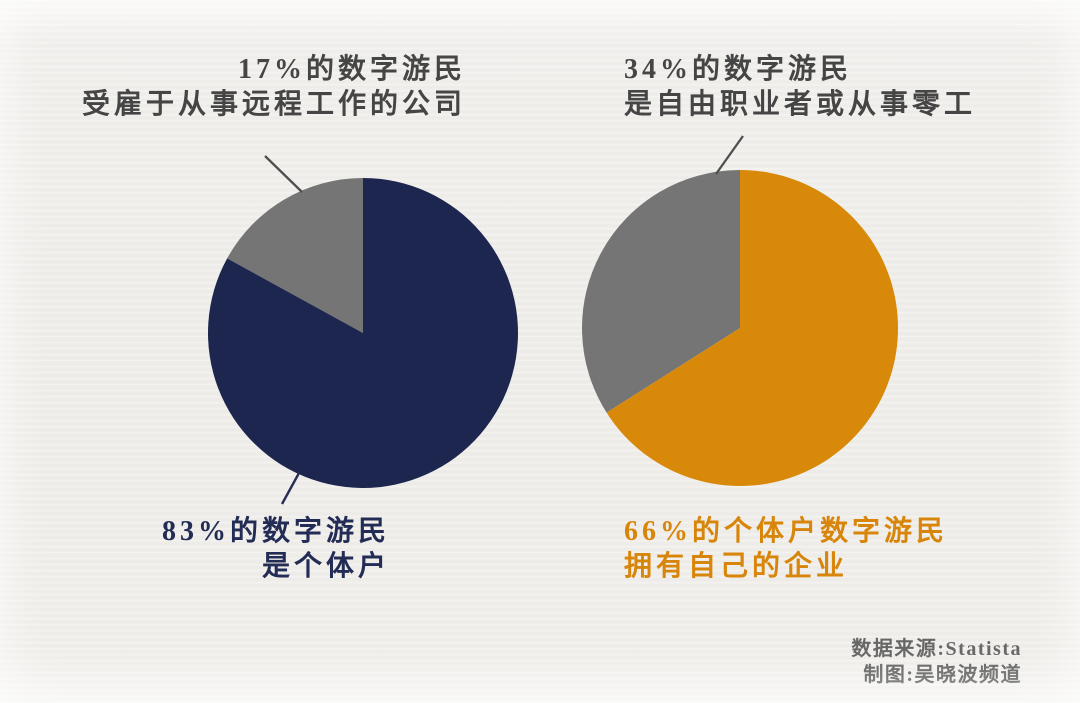 This screenshot has height=703, width=1080. What do you see at coordinates (273, 104) in the screenshot?
I see `label-line: 受雇于从事远程工作的公司` at bounding box center [273, 104].